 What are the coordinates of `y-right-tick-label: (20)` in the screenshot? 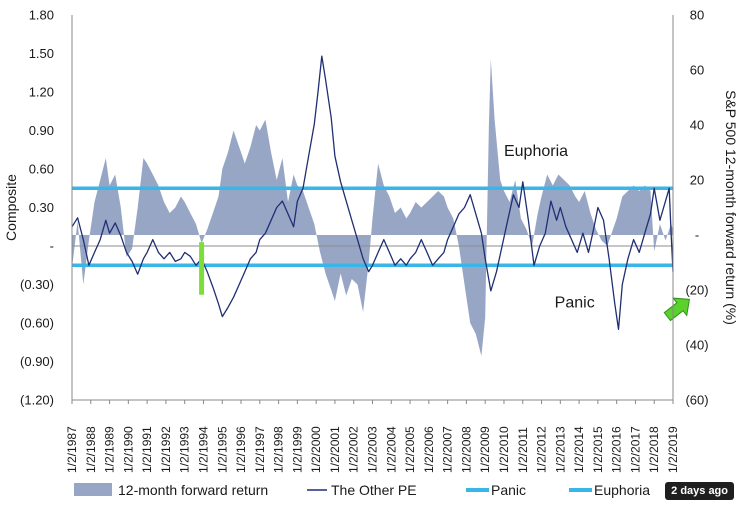 It's located at (696, 290).